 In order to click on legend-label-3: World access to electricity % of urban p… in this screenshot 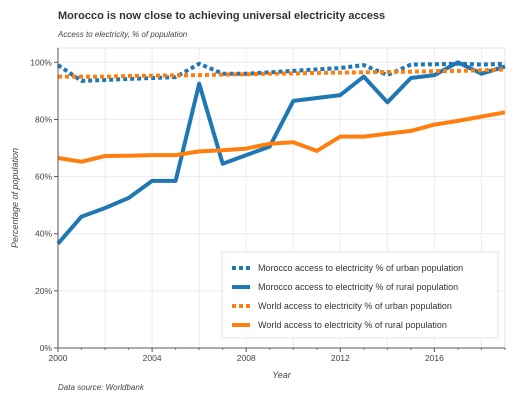, I will do `click(355, 306)`.